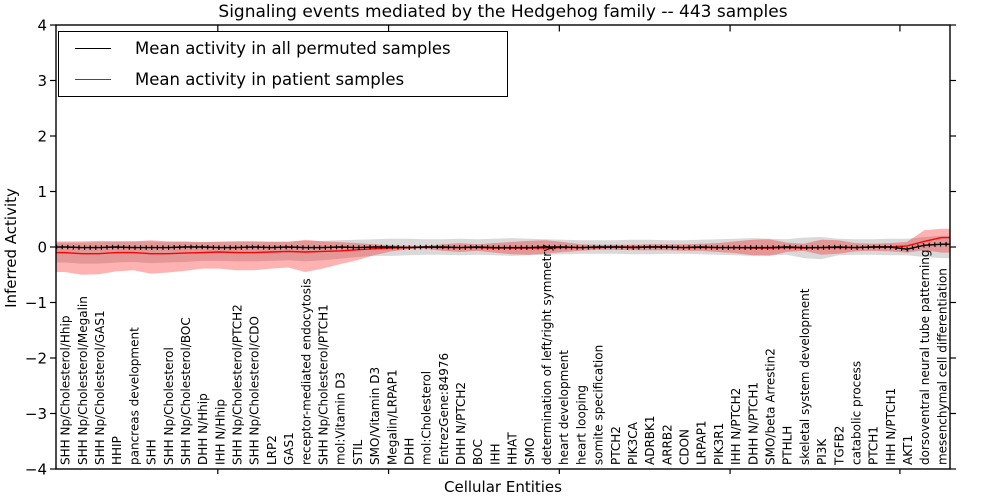  I want to click on x-tick-label: SHH Np/Cholesterol/PTCH2, so click(238, 384).